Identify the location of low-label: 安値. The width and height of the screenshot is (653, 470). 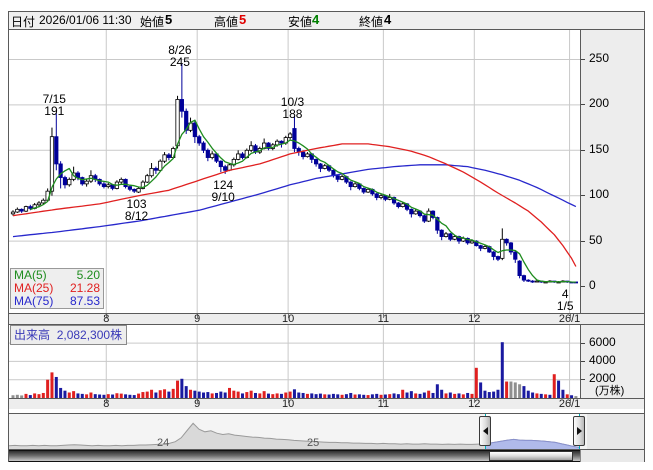
(300, 22).